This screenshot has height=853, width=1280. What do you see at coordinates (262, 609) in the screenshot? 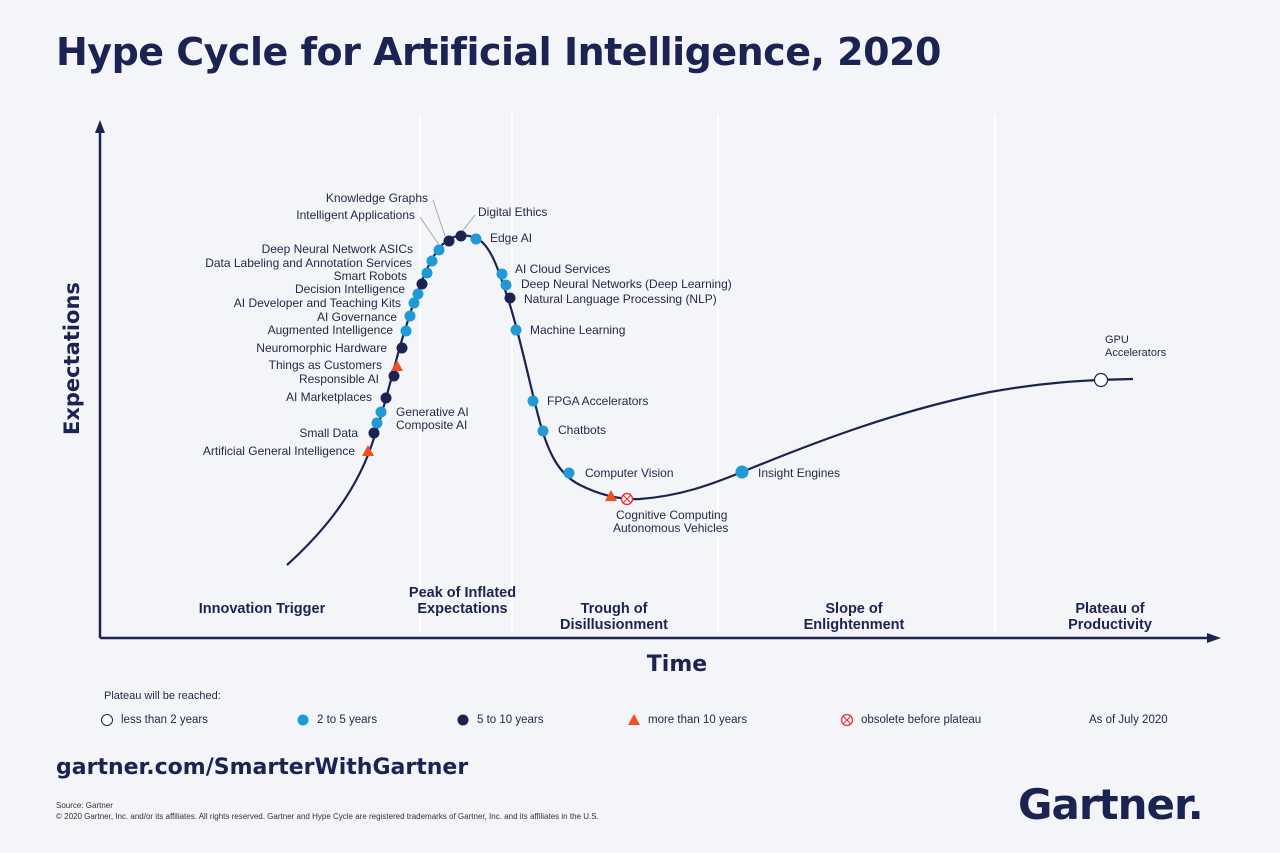
I see `phase-innovation-trigger: Innovation Trigger` at bounding box center [262, 609].